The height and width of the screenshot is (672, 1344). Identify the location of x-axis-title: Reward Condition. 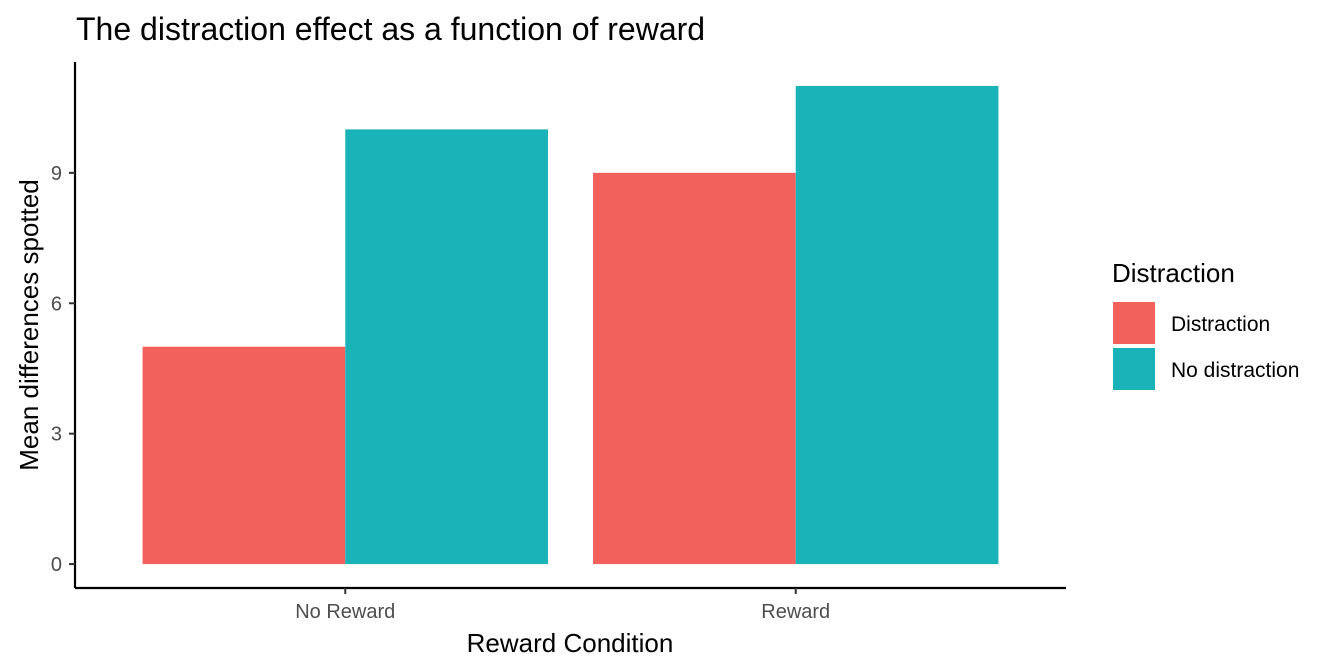
(570, 643).